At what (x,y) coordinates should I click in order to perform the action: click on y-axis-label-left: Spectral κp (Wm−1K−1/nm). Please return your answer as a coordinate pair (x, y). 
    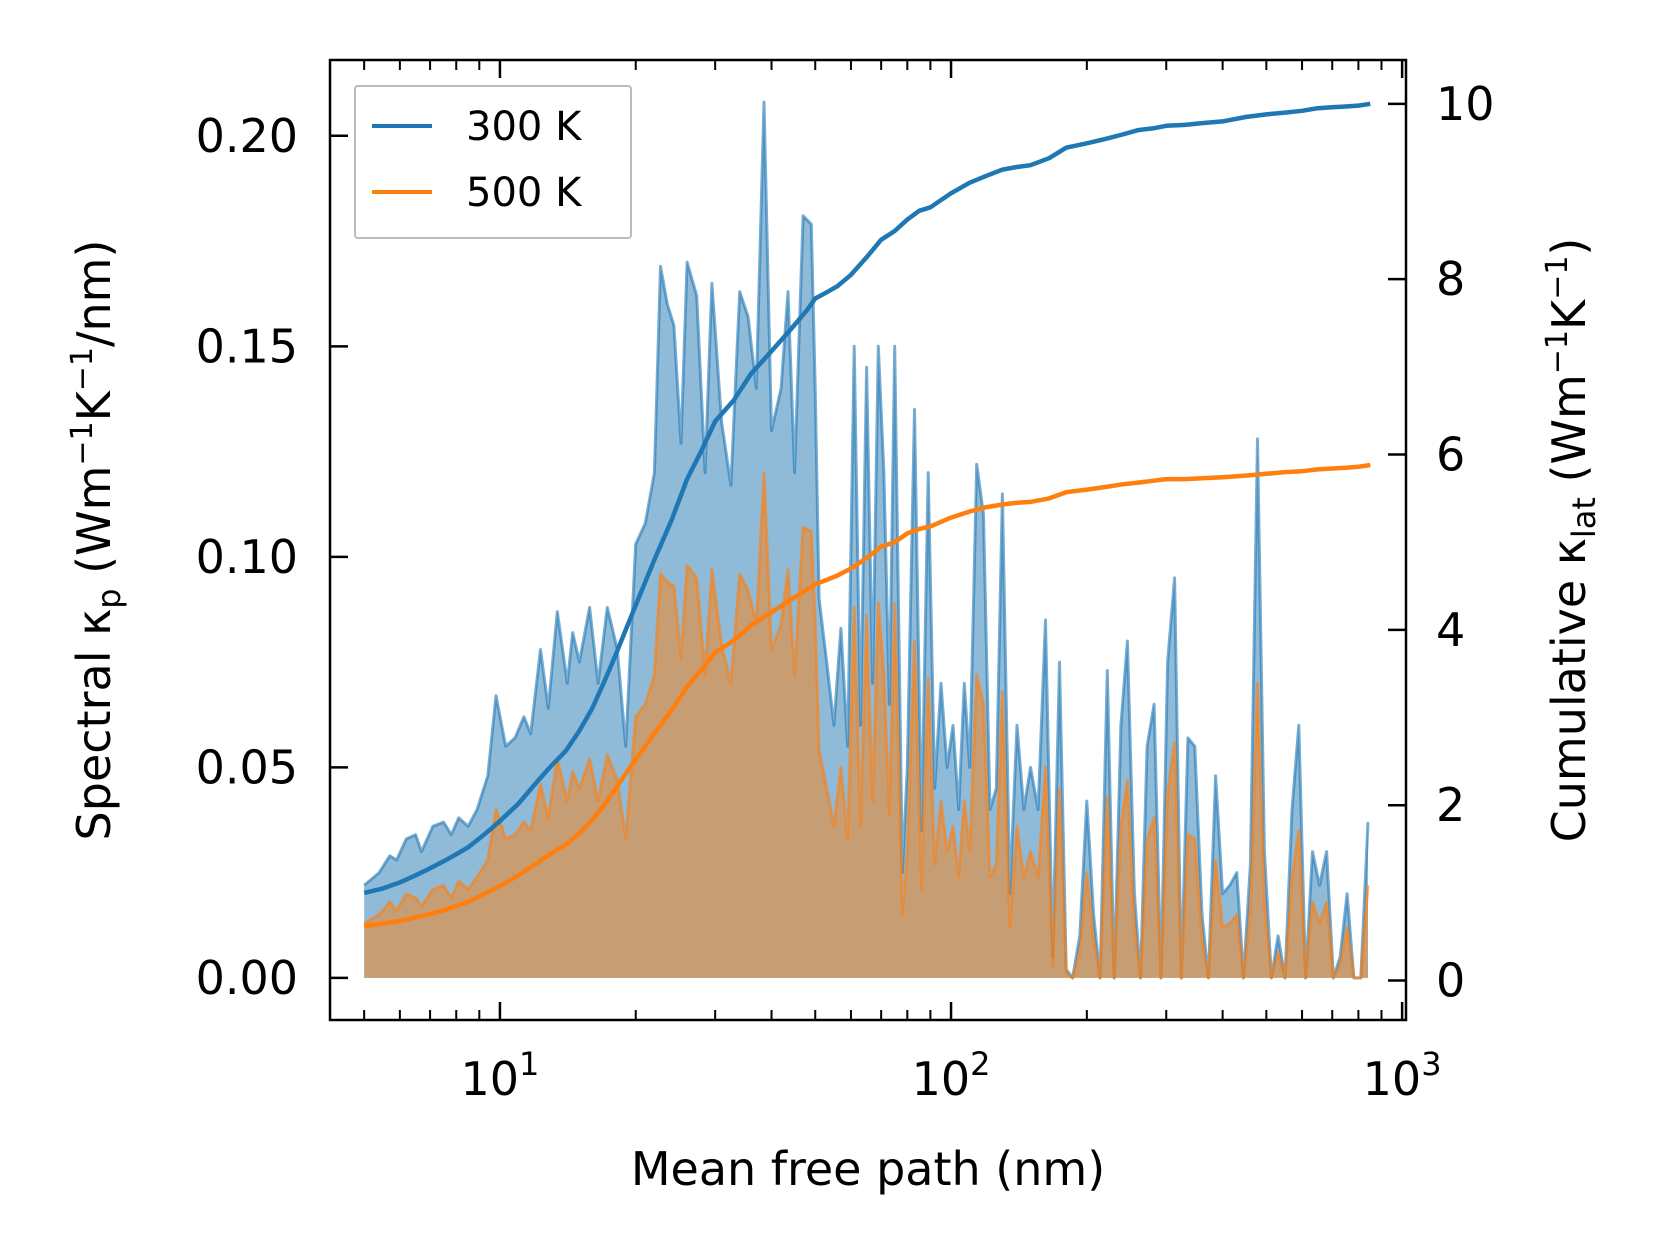
    Looking at the image, I should click on (96, 540).